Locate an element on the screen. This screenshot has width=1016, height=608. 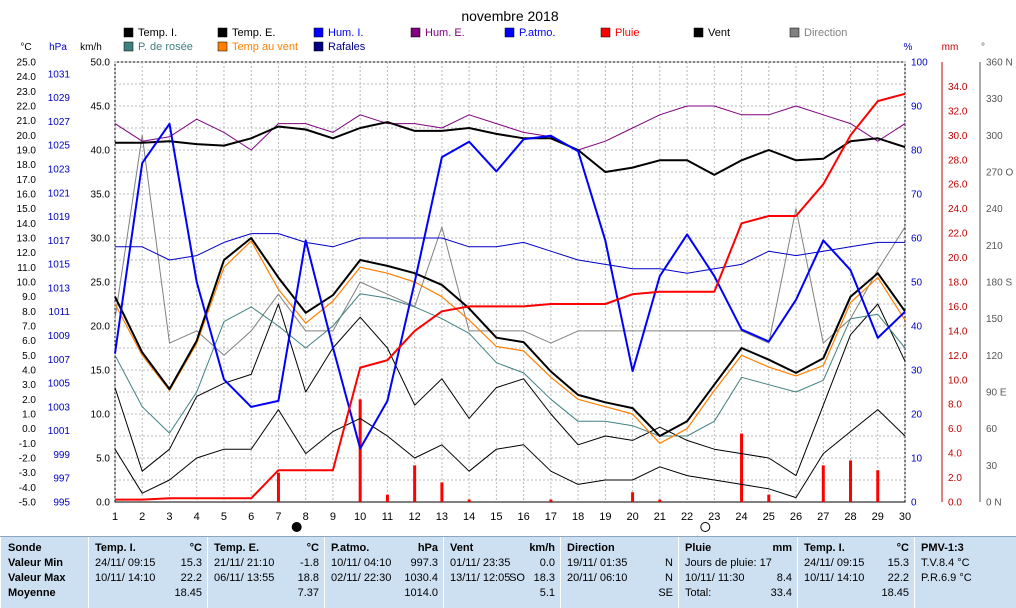
direction-tick-label: 240 is located at coordinates (994, 209).